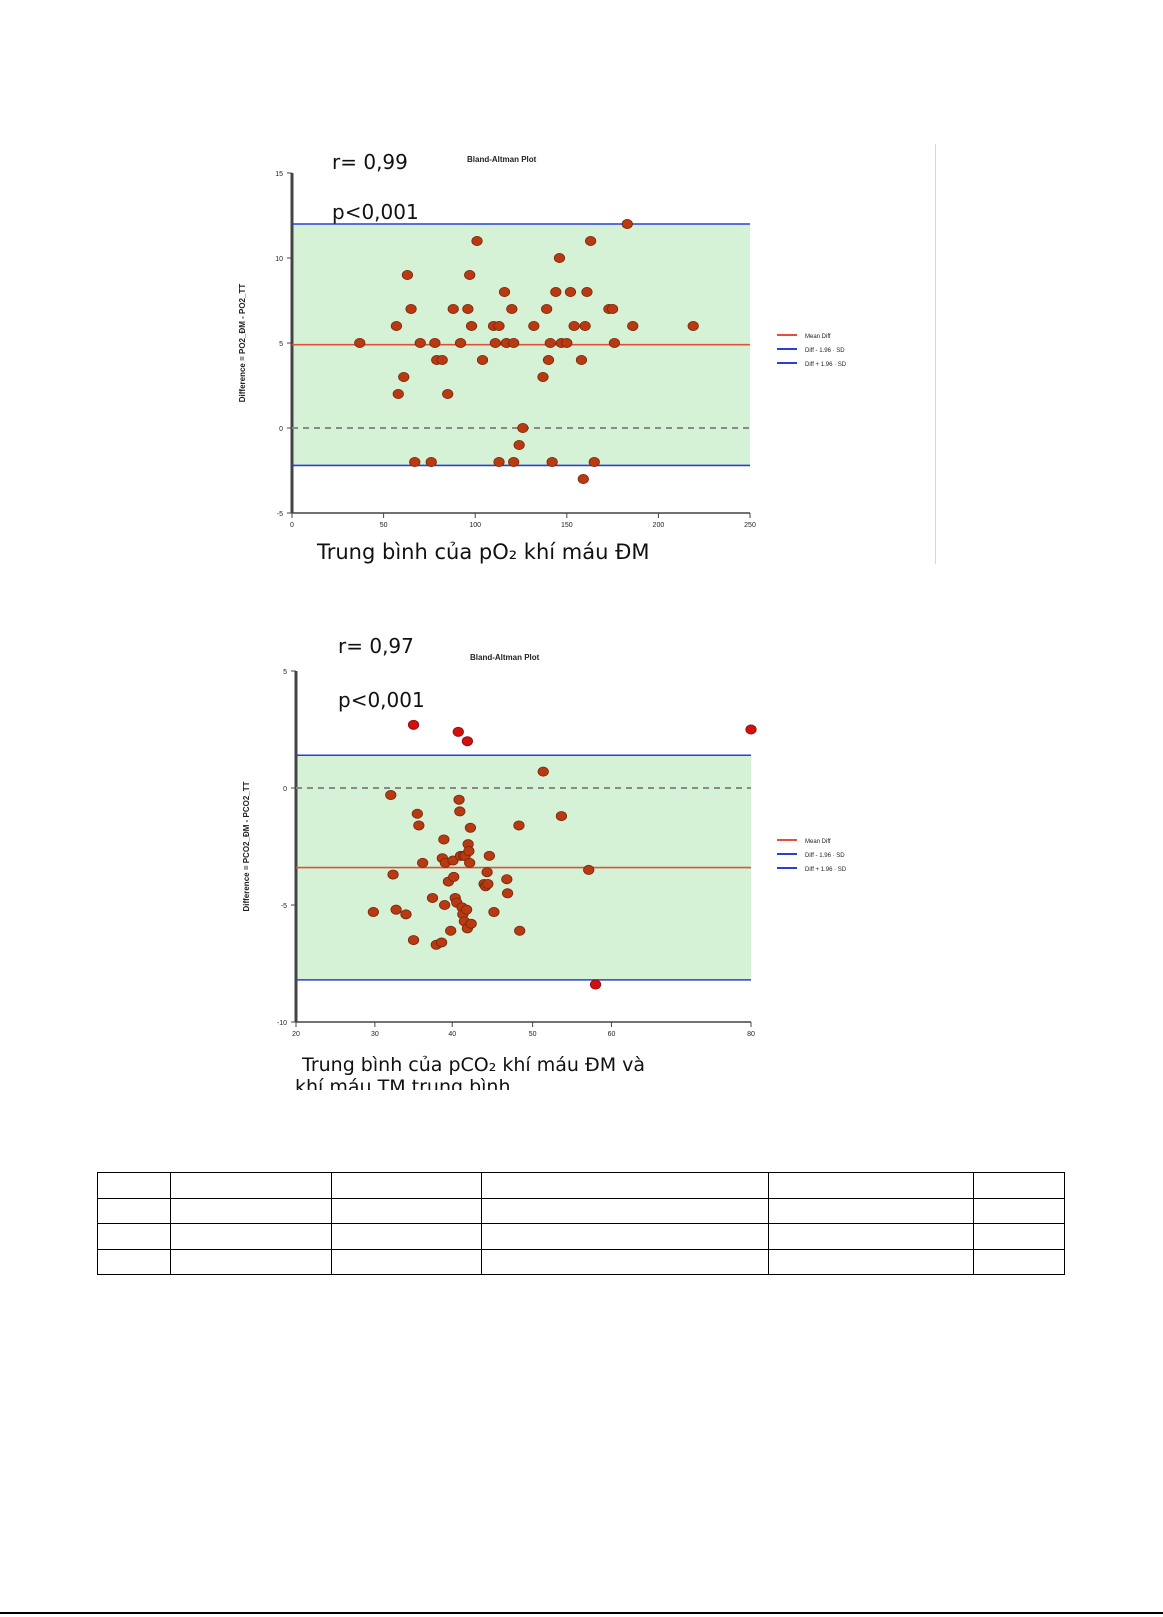  What do you see at coordinates (375, 212) in the screenshot?
I see `p-value-po2: p<0,001` at bounding box center [375, 212].